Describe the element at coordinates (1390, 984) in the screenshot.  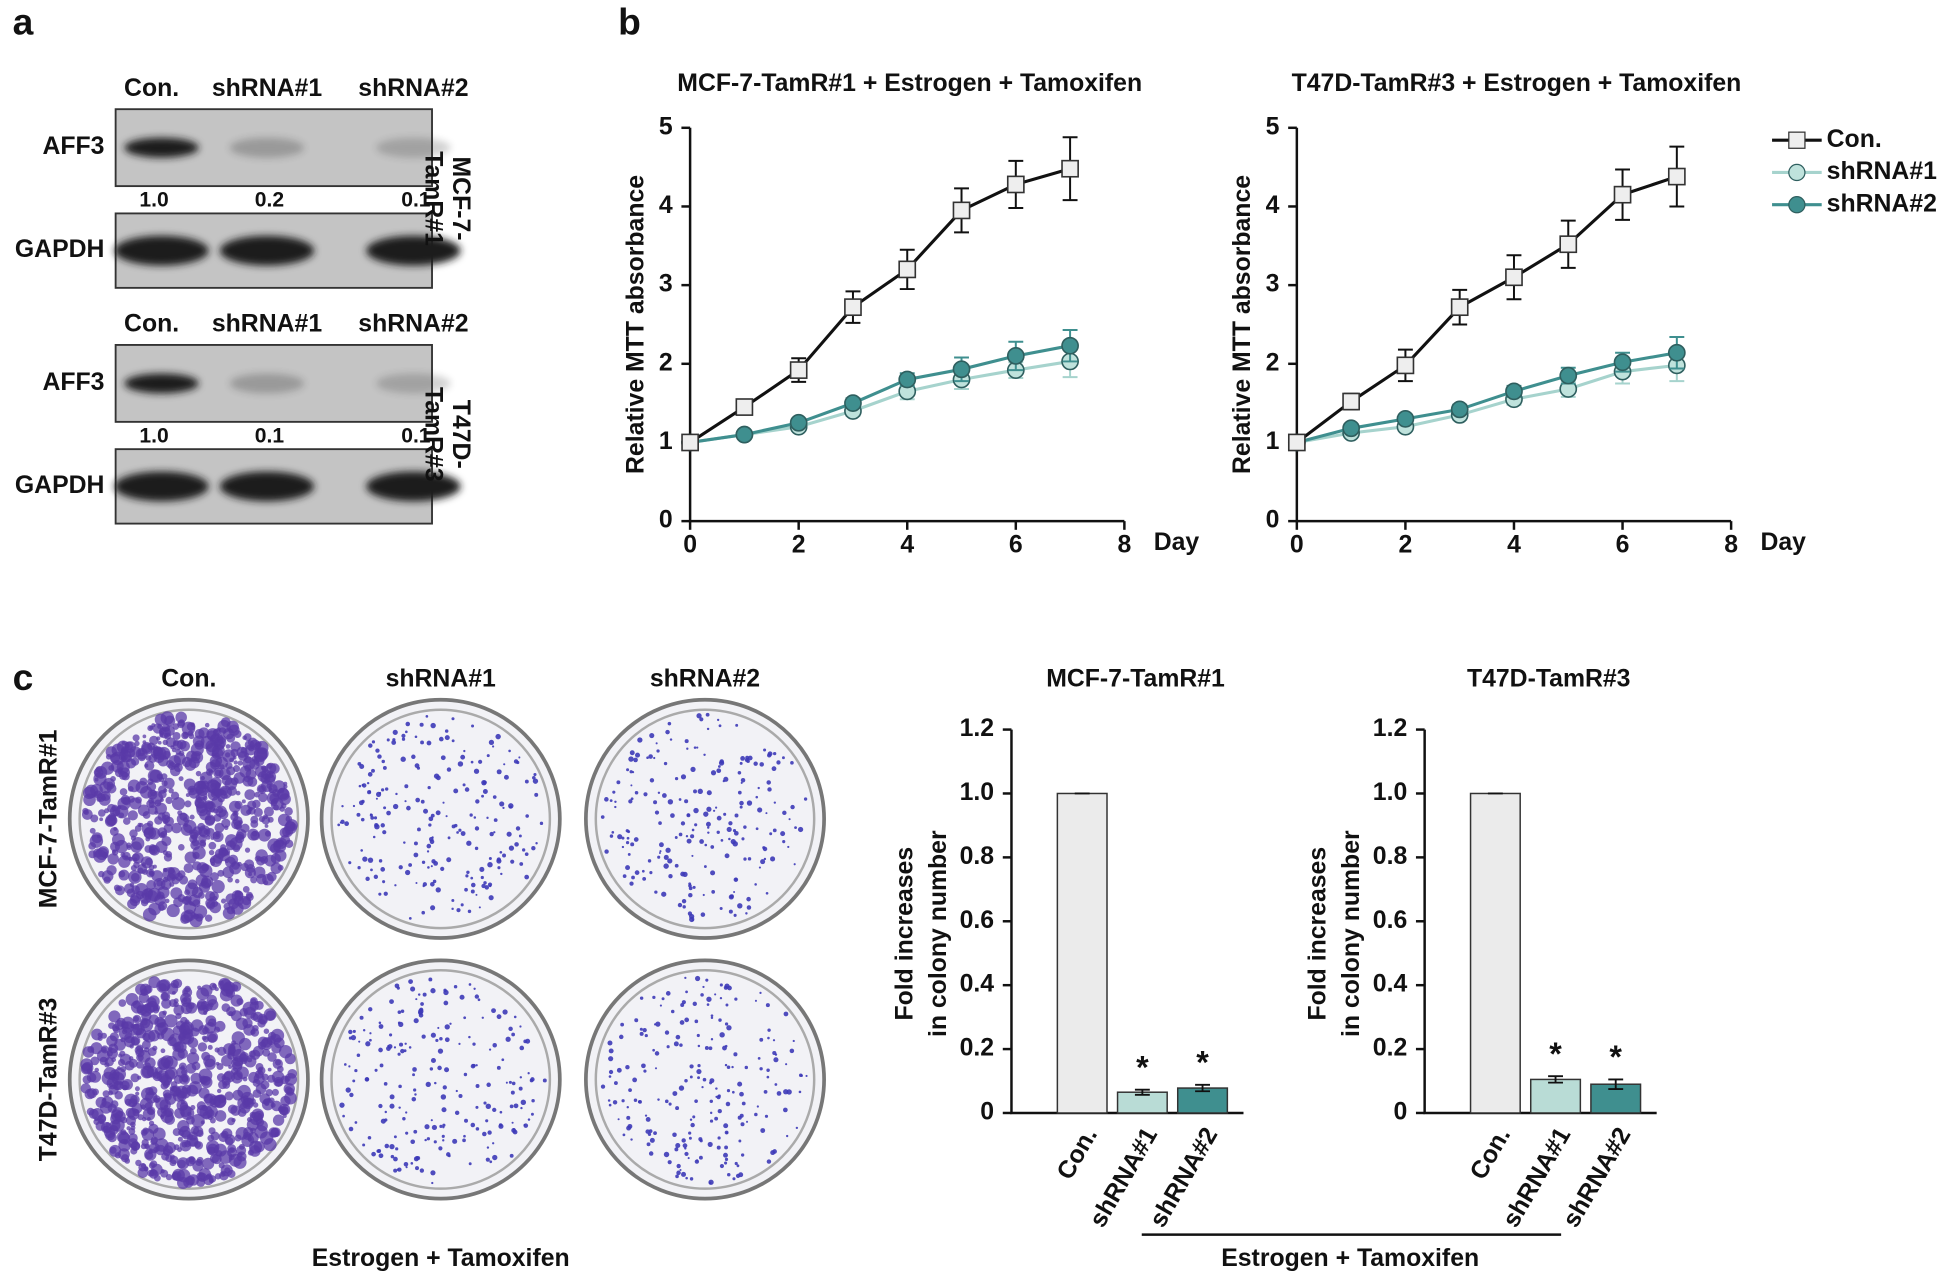
I see `y-tick-label: 0.4` at that location.